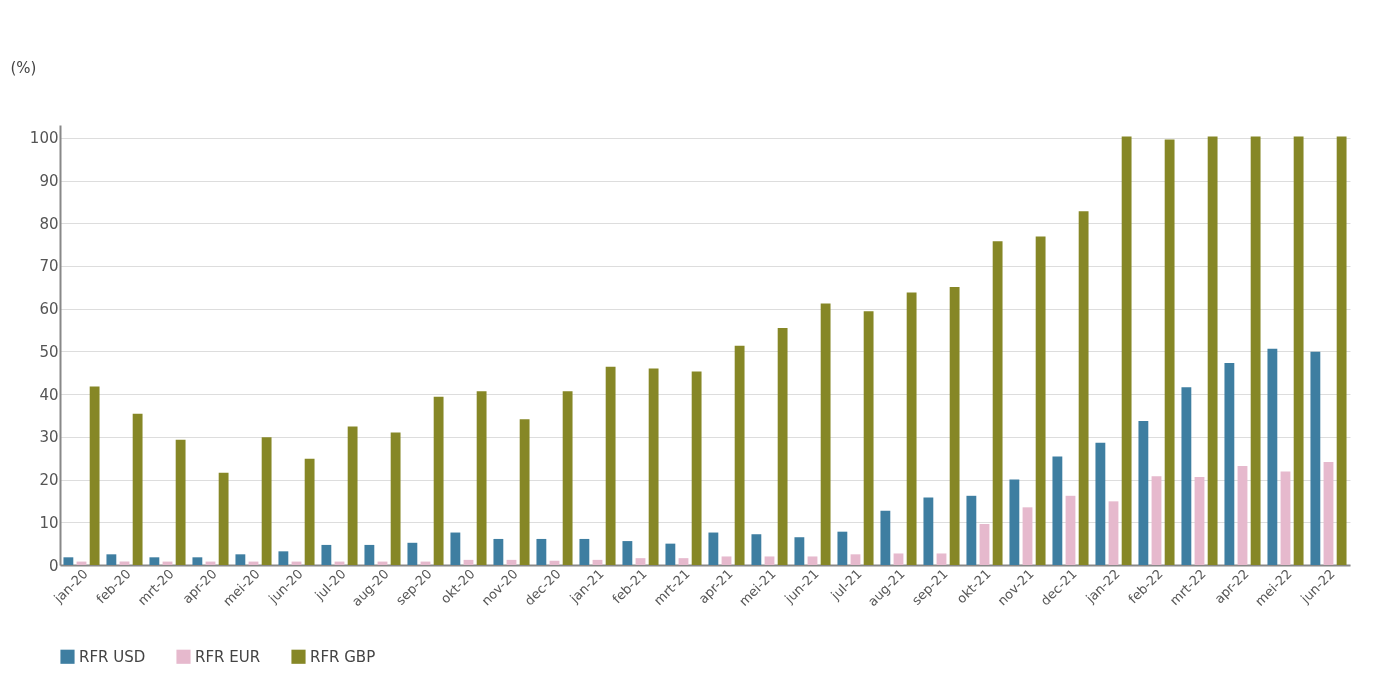 Image resolution: width=1375 pixels, height=677 pixels. I want to click on y-tick-label: 20, so click(49, 480).